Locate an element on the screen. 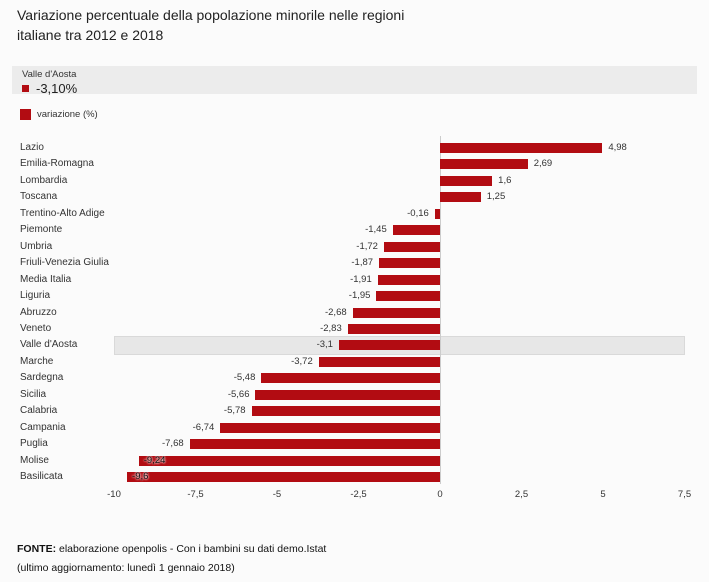 Image resolution: width=709 pixels, height=582 pixels. value-label: -9,6 is located at coordinates (140, 476).